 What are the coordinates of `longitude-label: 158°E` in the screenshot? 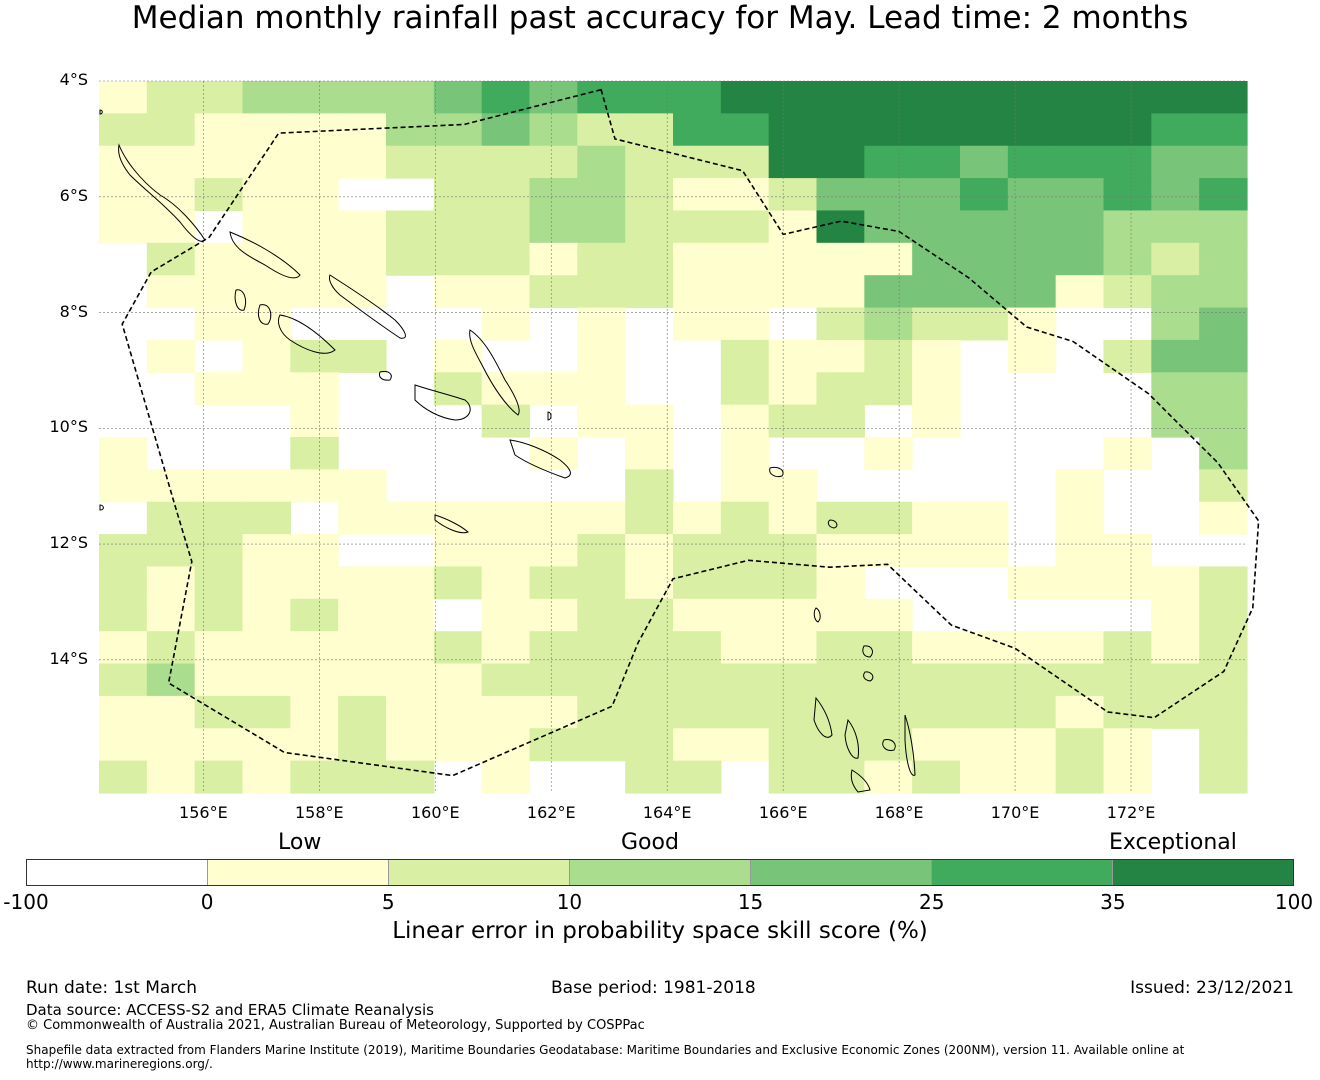 It's located at (319, 812).